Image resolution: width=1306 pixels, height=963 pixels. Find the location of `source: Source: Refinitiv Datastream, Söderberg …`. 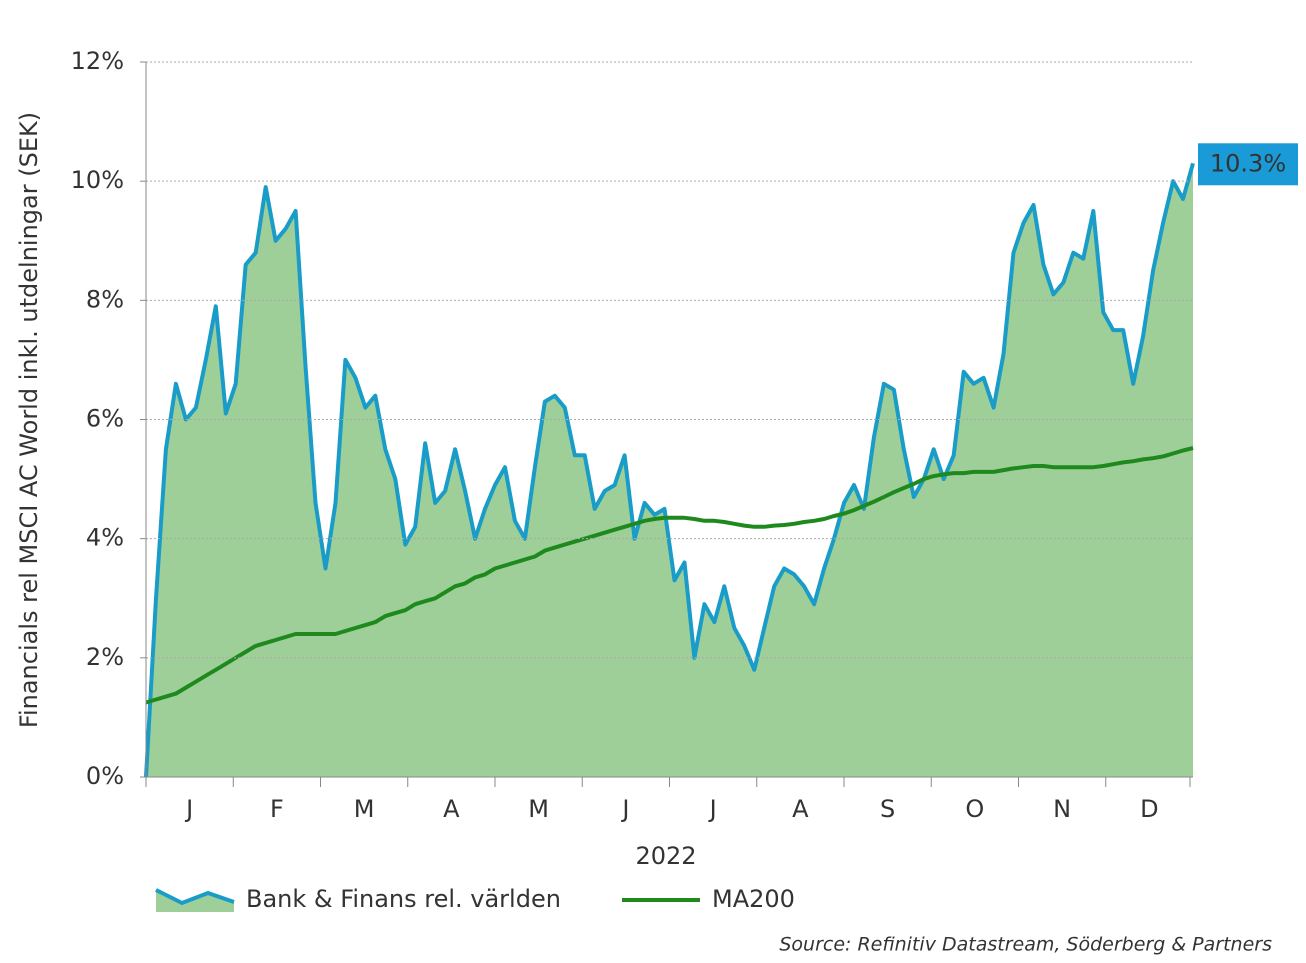

source: Source: Refinitiv Datastream, Söderberg … is located at coordinates (1025, 945).